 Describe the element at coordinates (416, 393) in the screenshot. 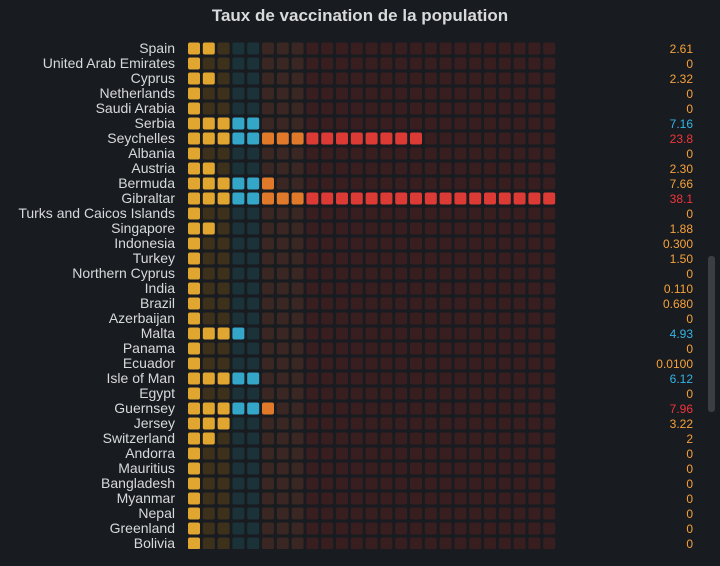

I see `gauge-row: Egypt 0` at that location.